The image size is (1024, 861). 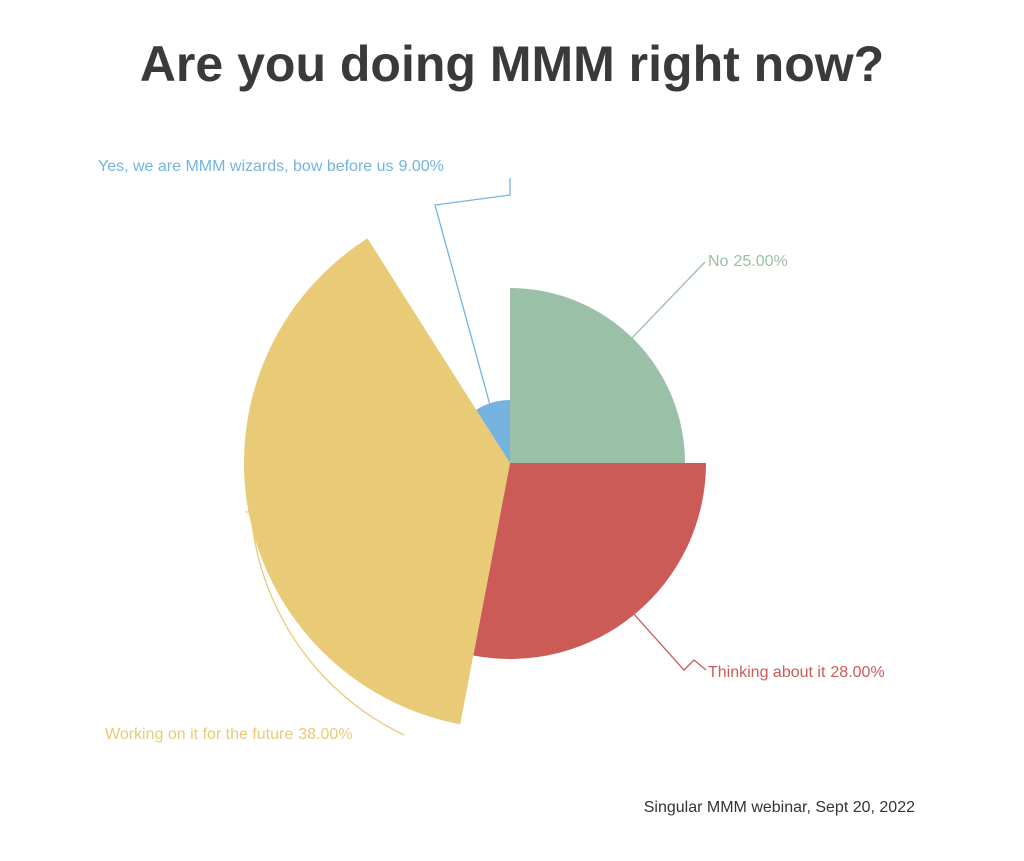 I want to click on category-name: No, so click(x=718, y=261).